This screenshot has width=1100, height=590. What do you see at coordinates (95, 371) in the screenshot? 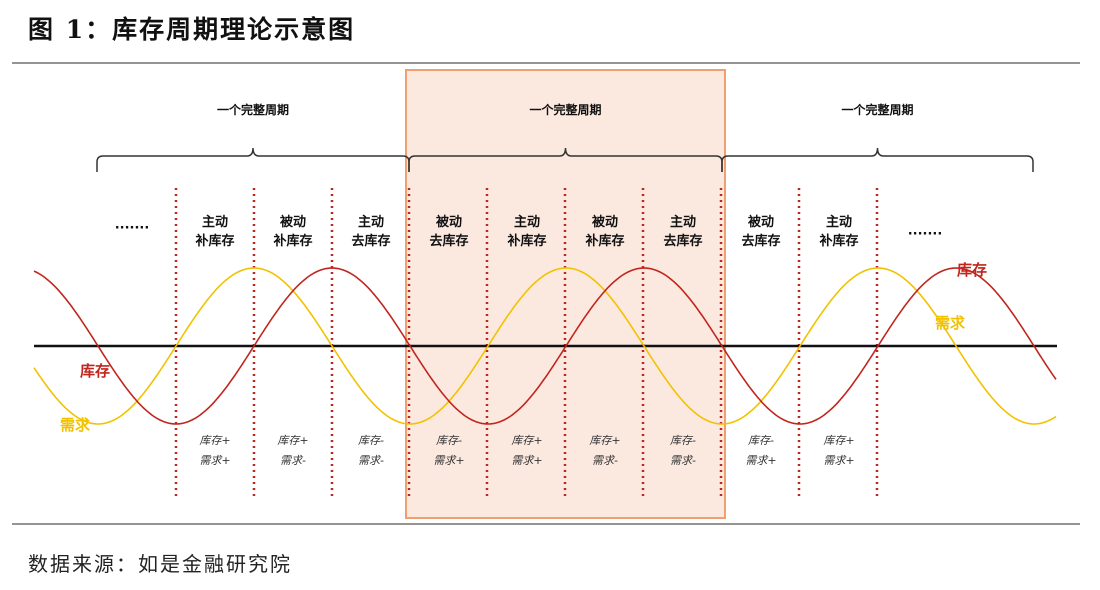
I see `inventory-label-left: 库存` at bounding box center [95, 371].